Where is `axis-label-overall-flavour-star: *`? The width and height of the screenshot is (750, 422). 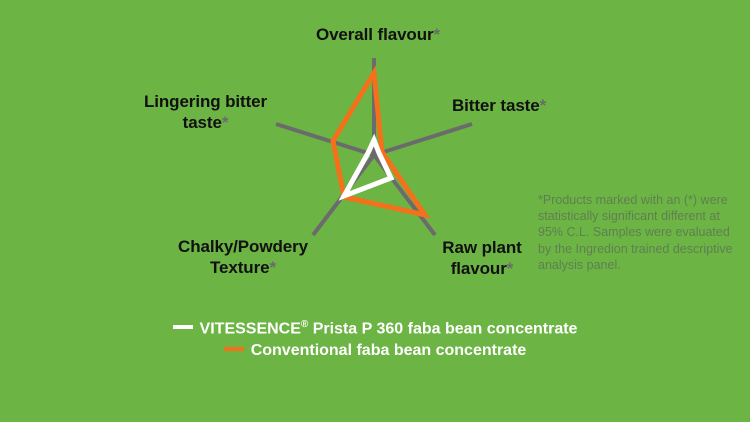
axis-label-overall-flavour-star: * is located at coordinates (437, 34).